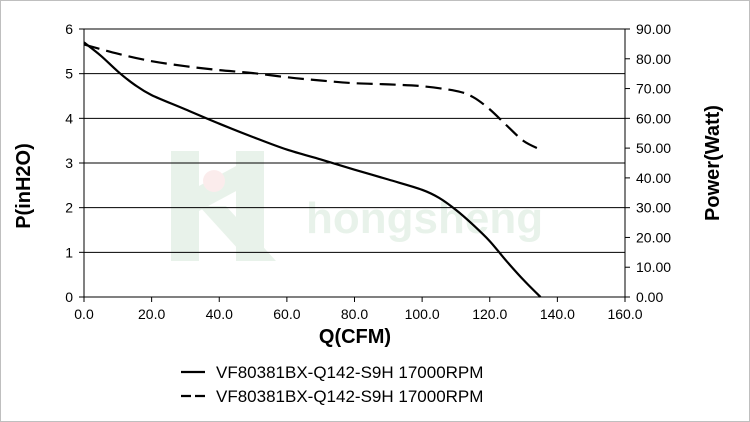  Describe the element at coordinates (69, 297) in the screenshot. I see `y-left-tick-label-0: 0` at that location.